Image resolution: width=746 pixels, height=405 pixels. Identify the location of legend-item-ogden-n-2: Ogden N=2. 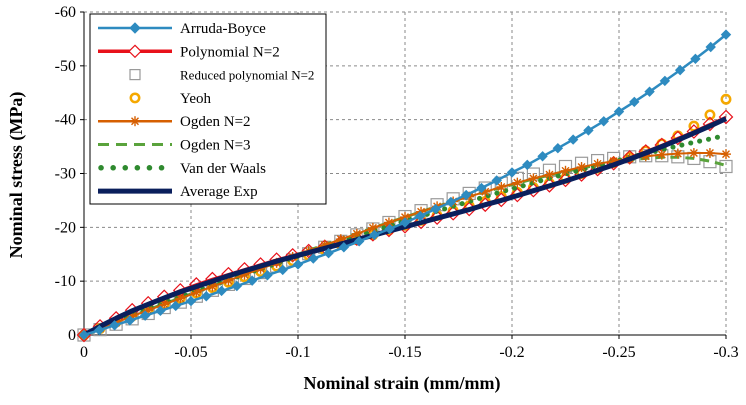
(174, 122).